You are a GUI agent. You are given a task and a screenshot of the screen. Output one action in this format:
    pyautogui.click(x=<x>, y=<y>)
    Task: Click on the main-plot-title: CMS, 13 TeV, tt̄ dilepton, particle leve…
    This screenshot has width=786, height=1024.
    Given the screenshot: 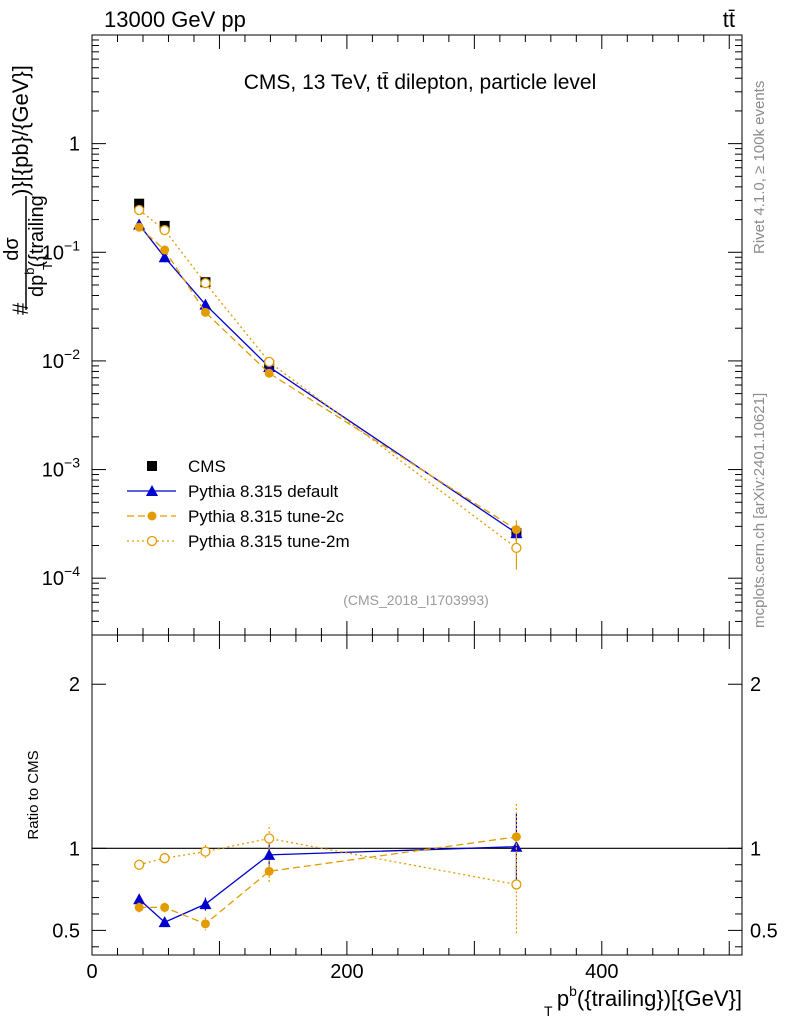 What is the action you would take?
    pyautogui.click(x=420, y=82)
    